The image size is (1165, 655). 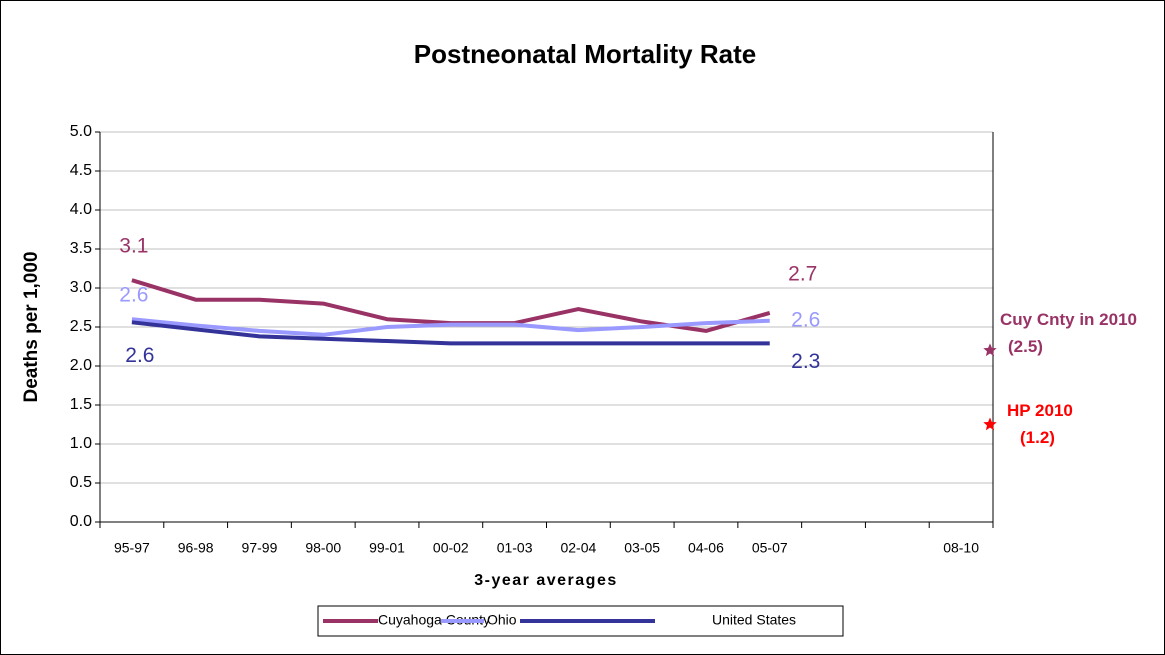 What do you see at coordinates (31, 326) in the screenshot?
I see `y-axis-label: Deaths per 1,000` at bounding box center [31, 326].